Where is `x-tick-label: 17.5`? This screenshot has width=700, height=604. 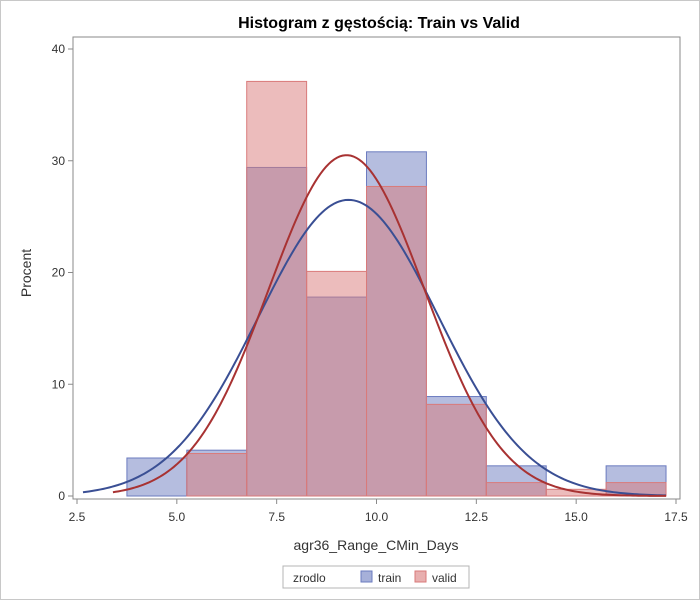 x-tick-label: 17.5 is located at coordinates (676, 517).